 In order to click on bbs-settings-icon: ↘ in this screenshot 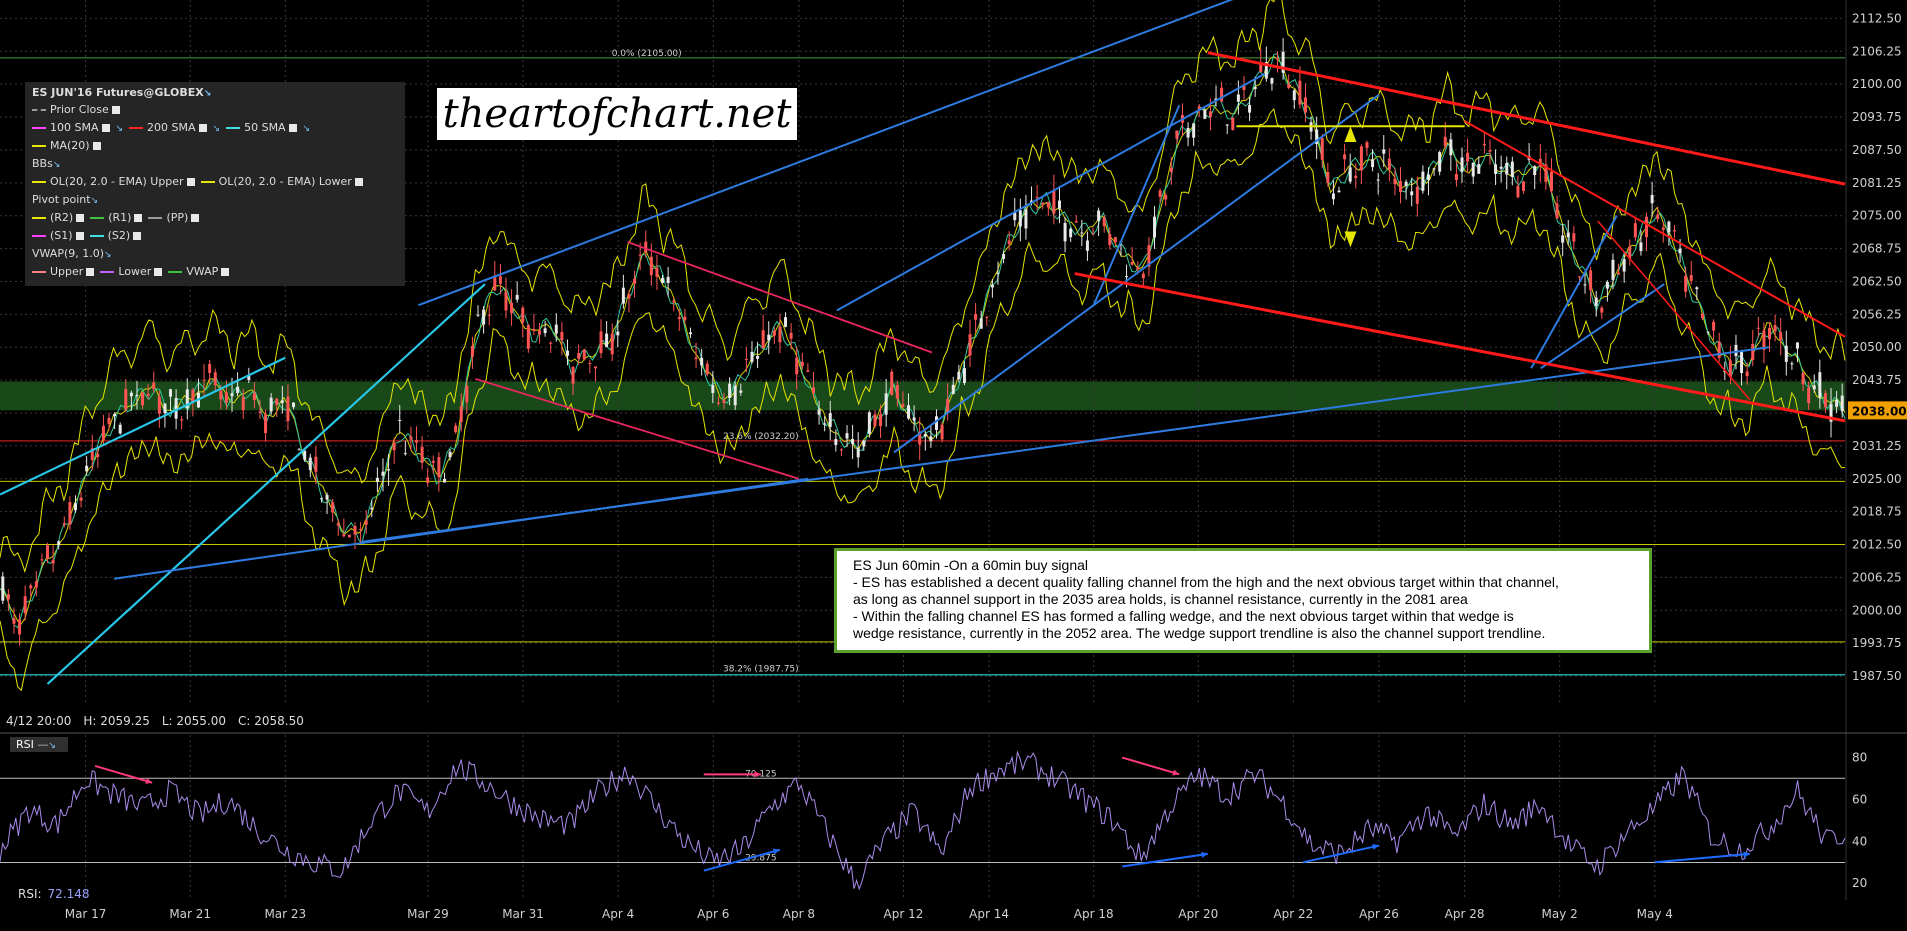, I will do `click(56, 165)`.